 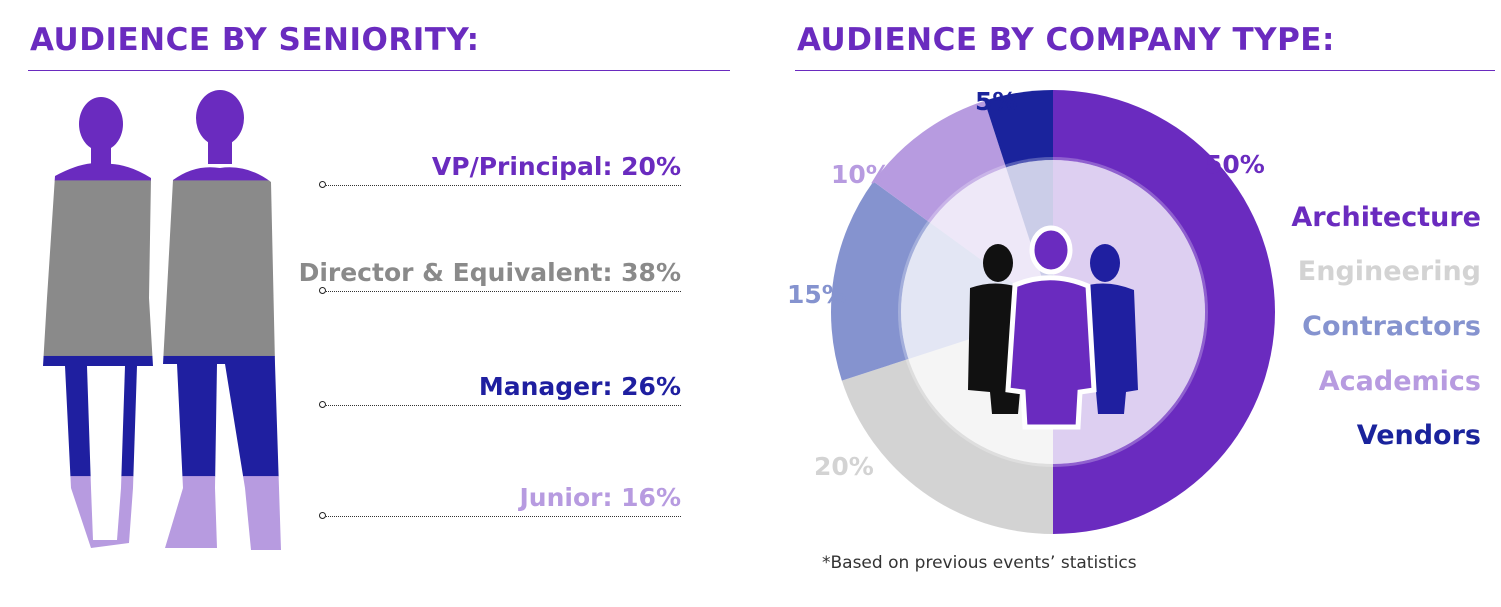 I want to click on seniority-silhouettes, so click(x=162, y=320).